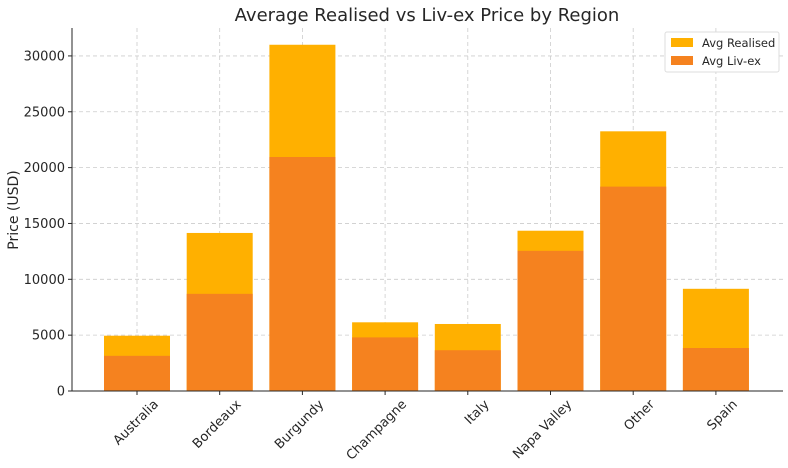 The image size is (788, 468). What do you see at coordinates (722, 415) in the screenshot?
I see `x-tick-label-spain: Spain` at bounding box center [722, 415].